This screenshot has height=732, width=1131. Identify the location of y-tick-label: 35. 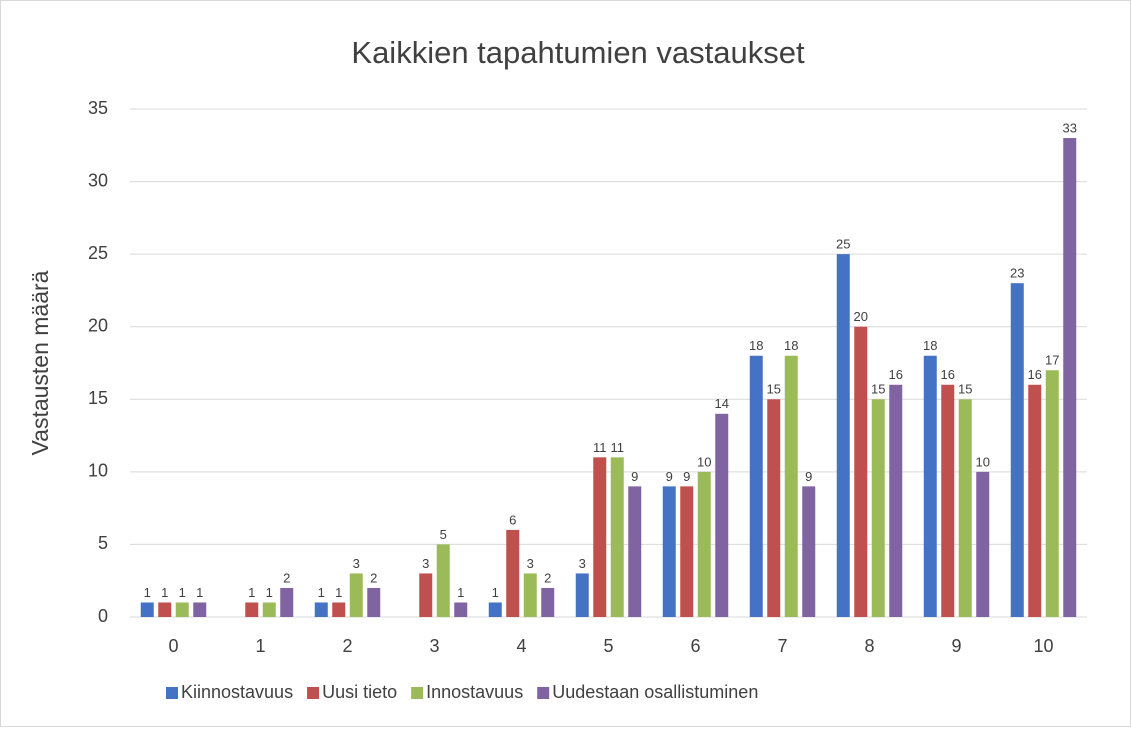
(98, 108).